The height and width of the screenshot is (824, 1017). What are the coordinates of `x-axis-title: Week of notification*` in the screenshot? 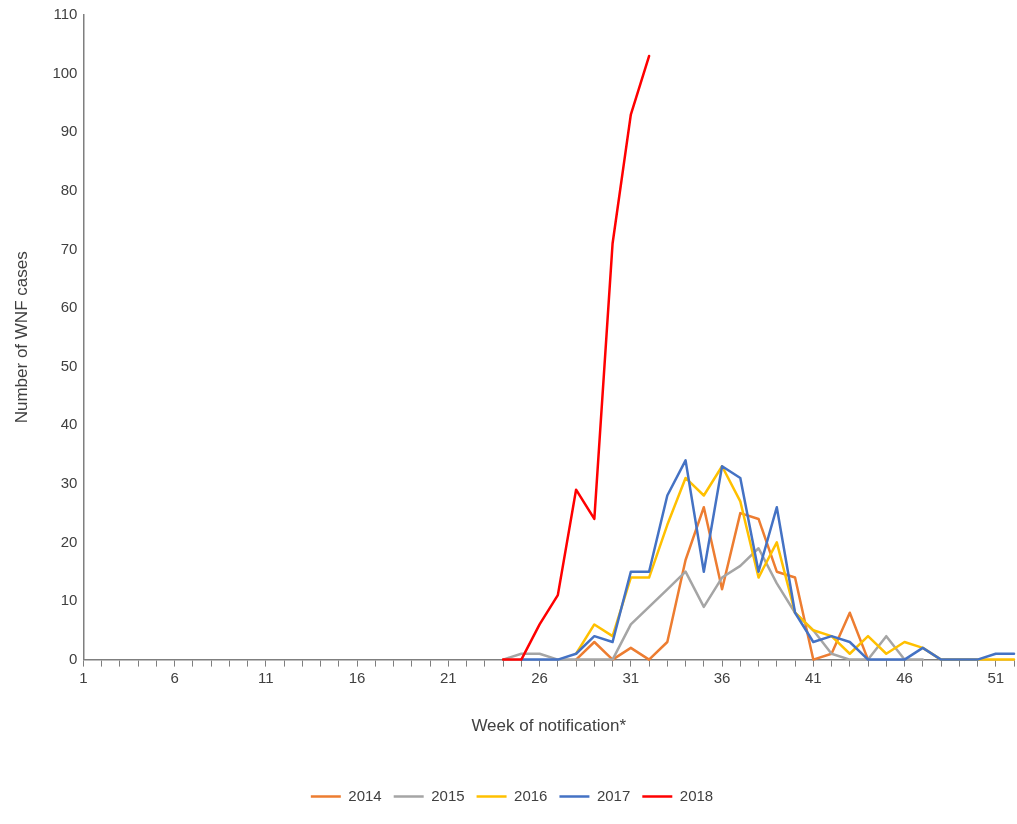 It's located at (549, 726).